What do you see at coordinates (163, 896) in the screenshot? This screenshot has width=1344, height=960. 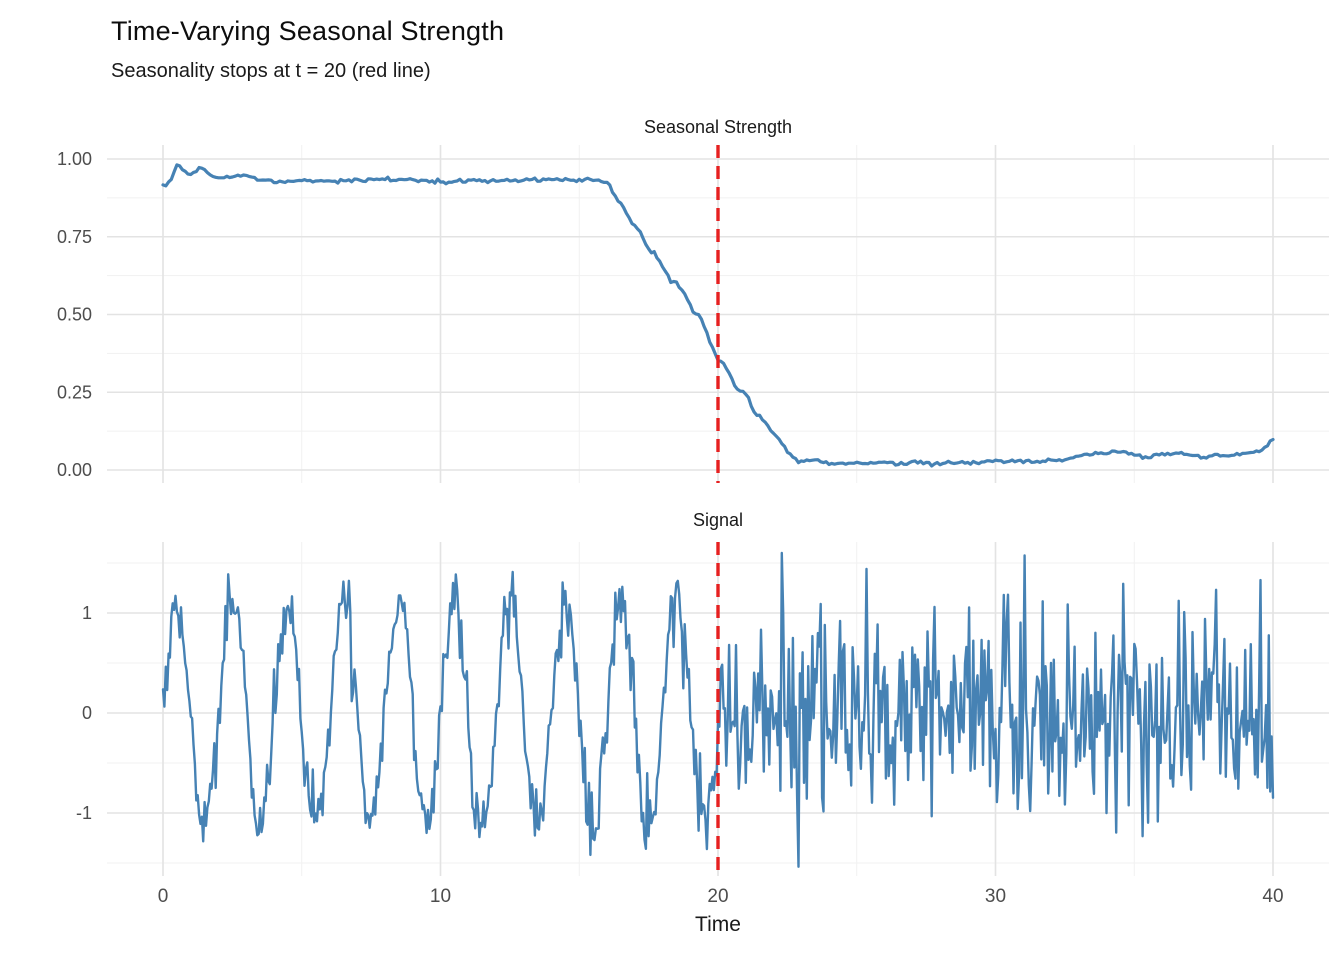 I see `x-tick-label: 0` at bounding box center [163, 896].